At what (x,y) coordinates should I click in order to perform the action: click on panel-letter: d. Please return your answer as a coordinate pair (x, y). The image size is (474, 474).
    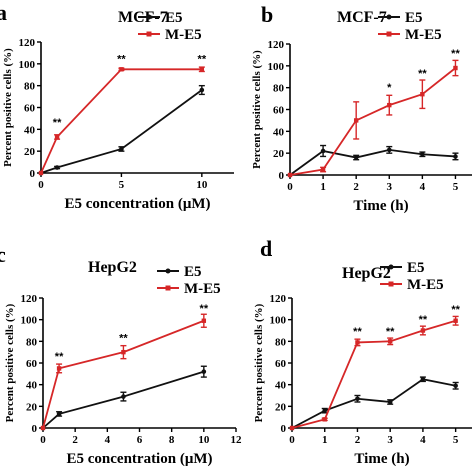
    Looking at the image, I should click on (266, 248).